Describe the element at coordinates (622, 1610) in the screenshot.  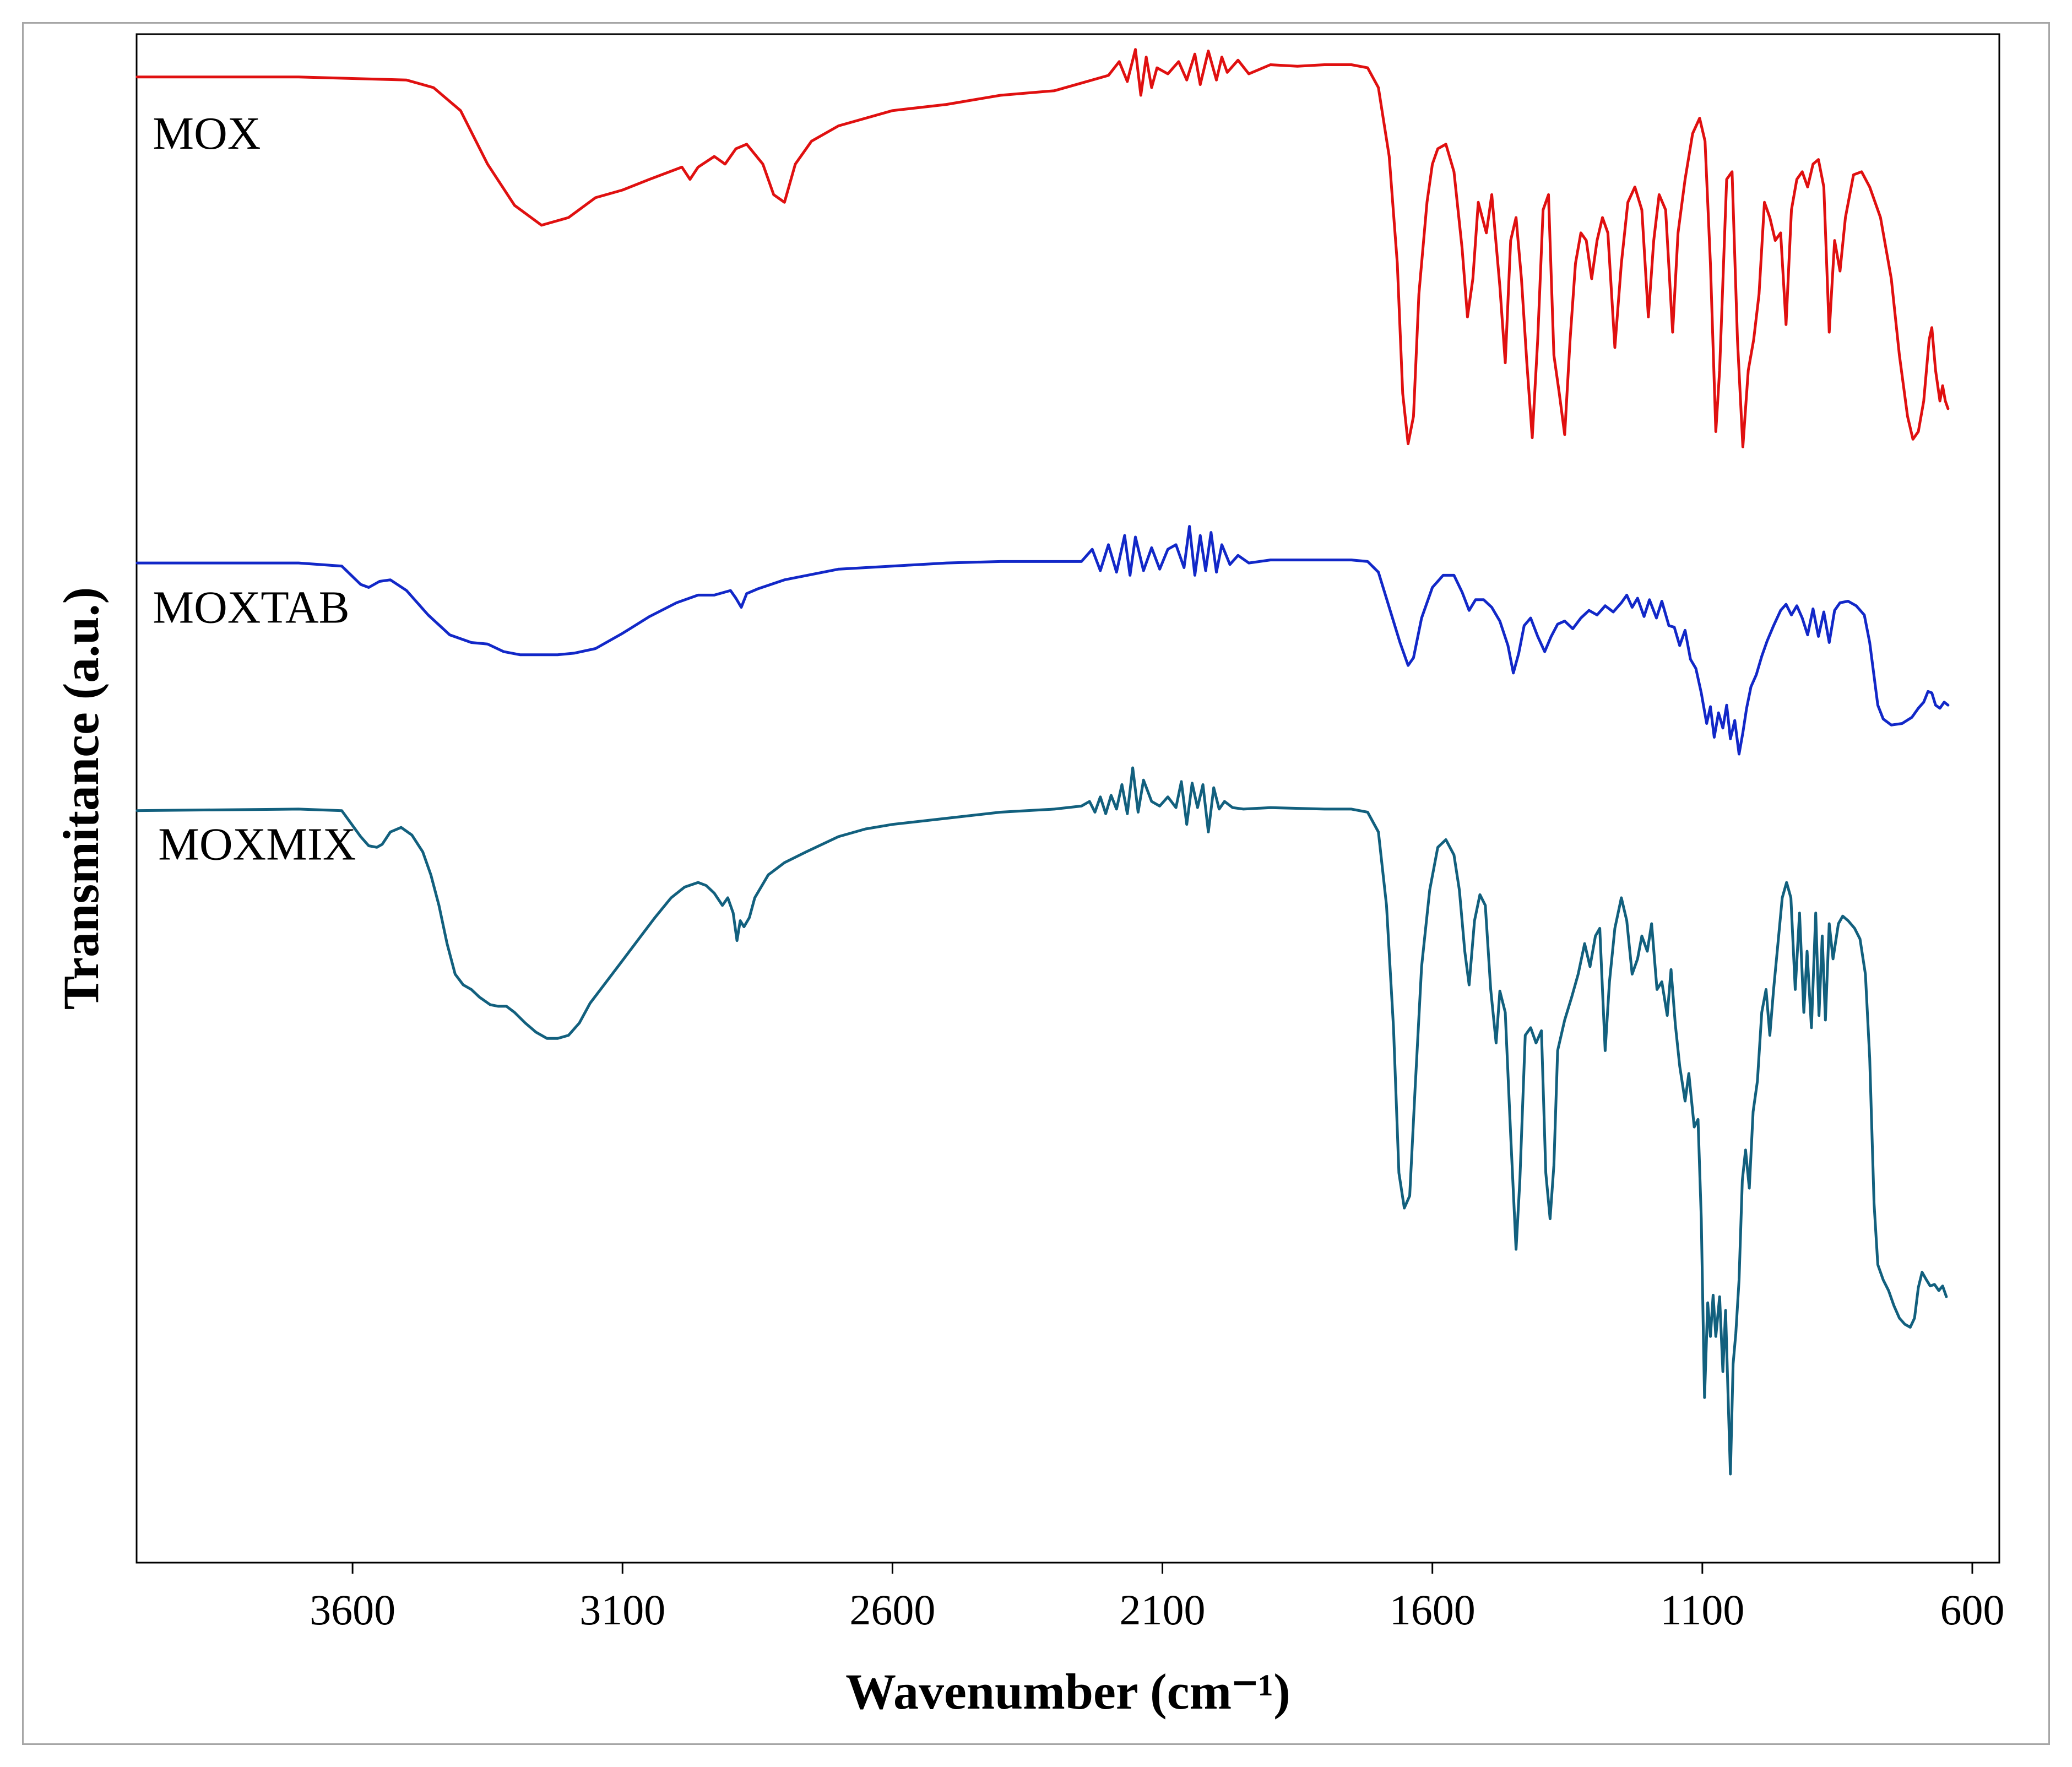
I see `x-tick-label: 3100` at that location.